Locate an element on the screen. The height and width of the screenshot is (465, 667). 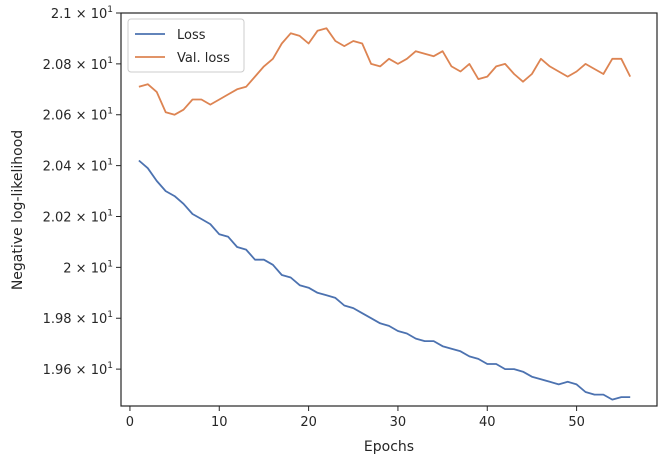
legend-label-loss: Loss is located at coordinates (191, 35).